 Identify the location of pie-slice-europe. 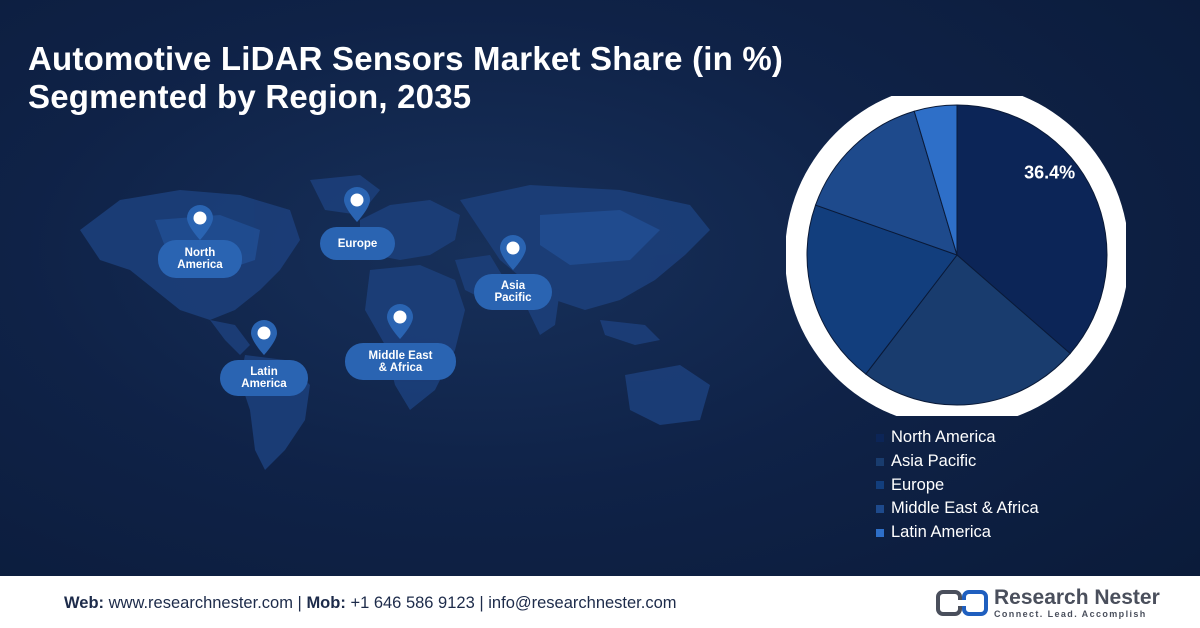
(882, 289).